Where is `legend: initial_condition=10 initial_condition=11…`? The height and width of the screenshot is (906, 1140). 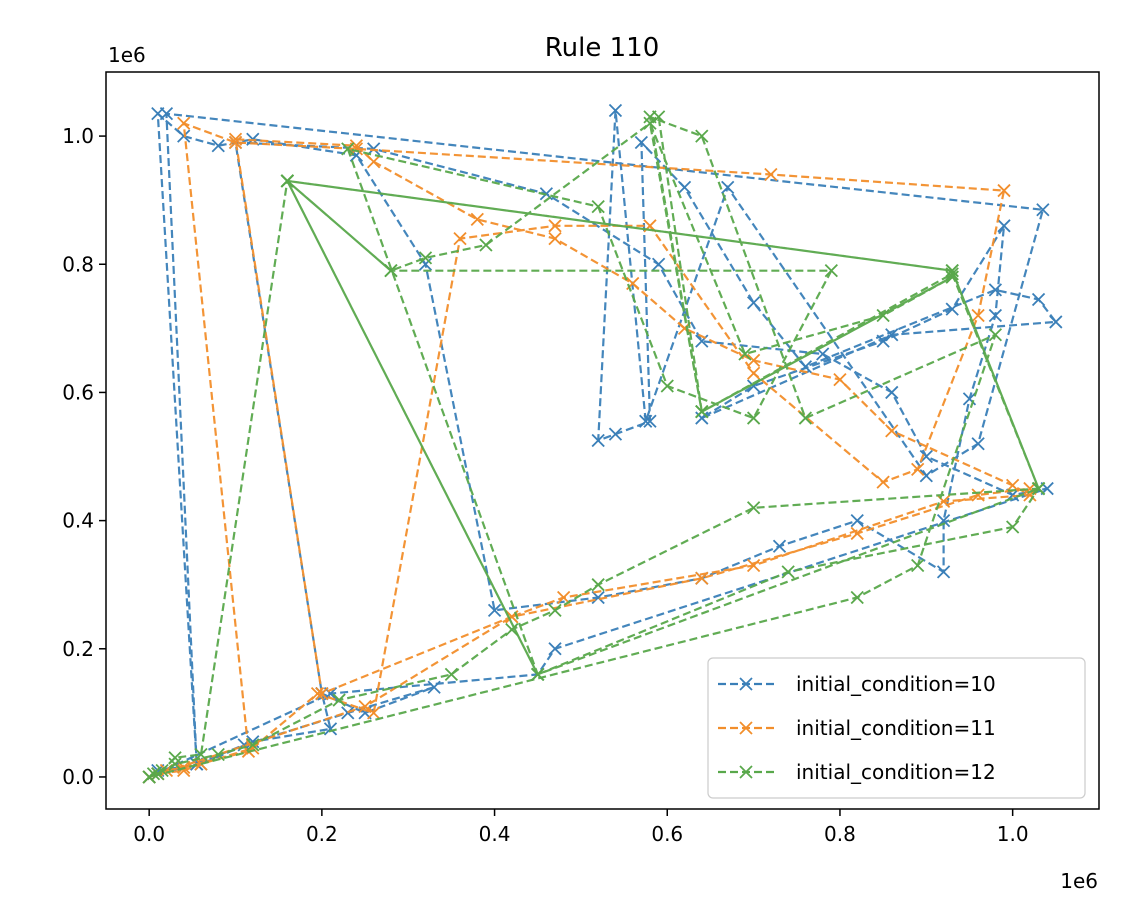
legend: initial_condition=10 initial_condition=11… is located at coordinates (896, 728).